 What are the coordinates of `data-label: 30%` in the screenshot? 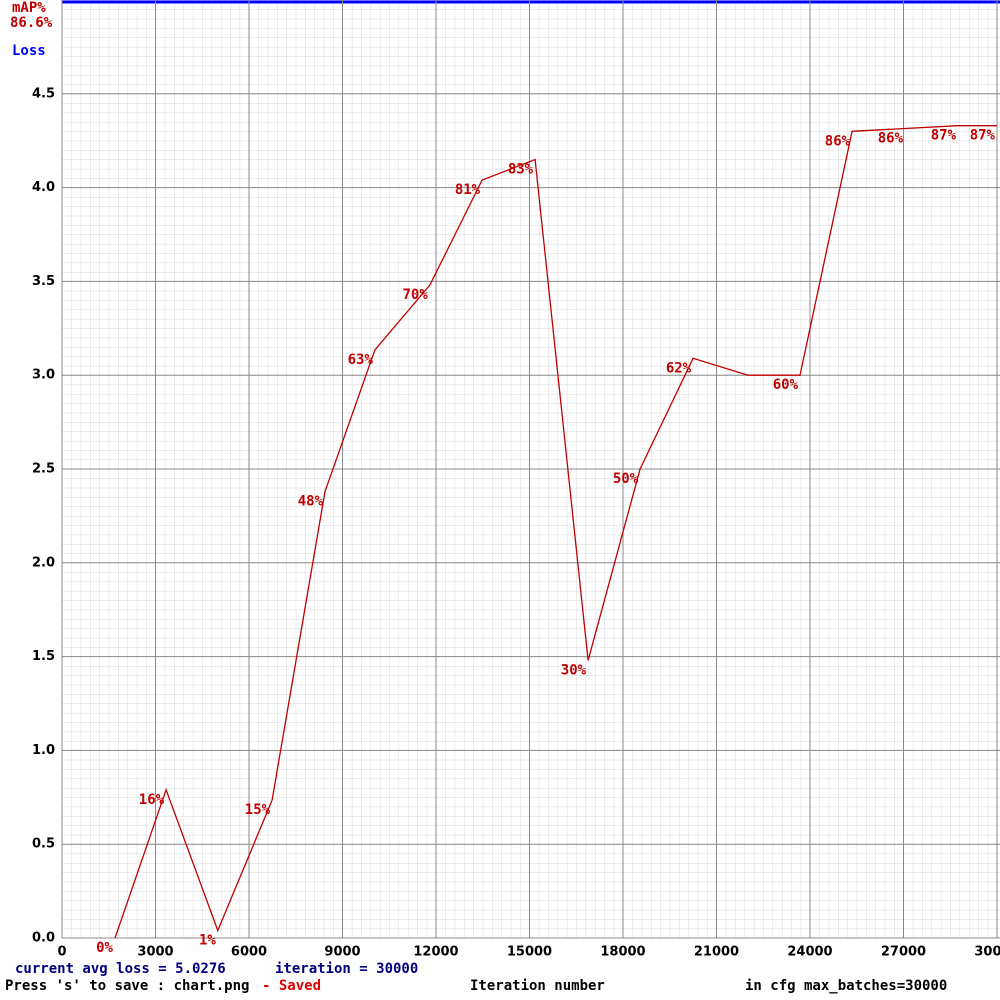 It's located at (574, 670).